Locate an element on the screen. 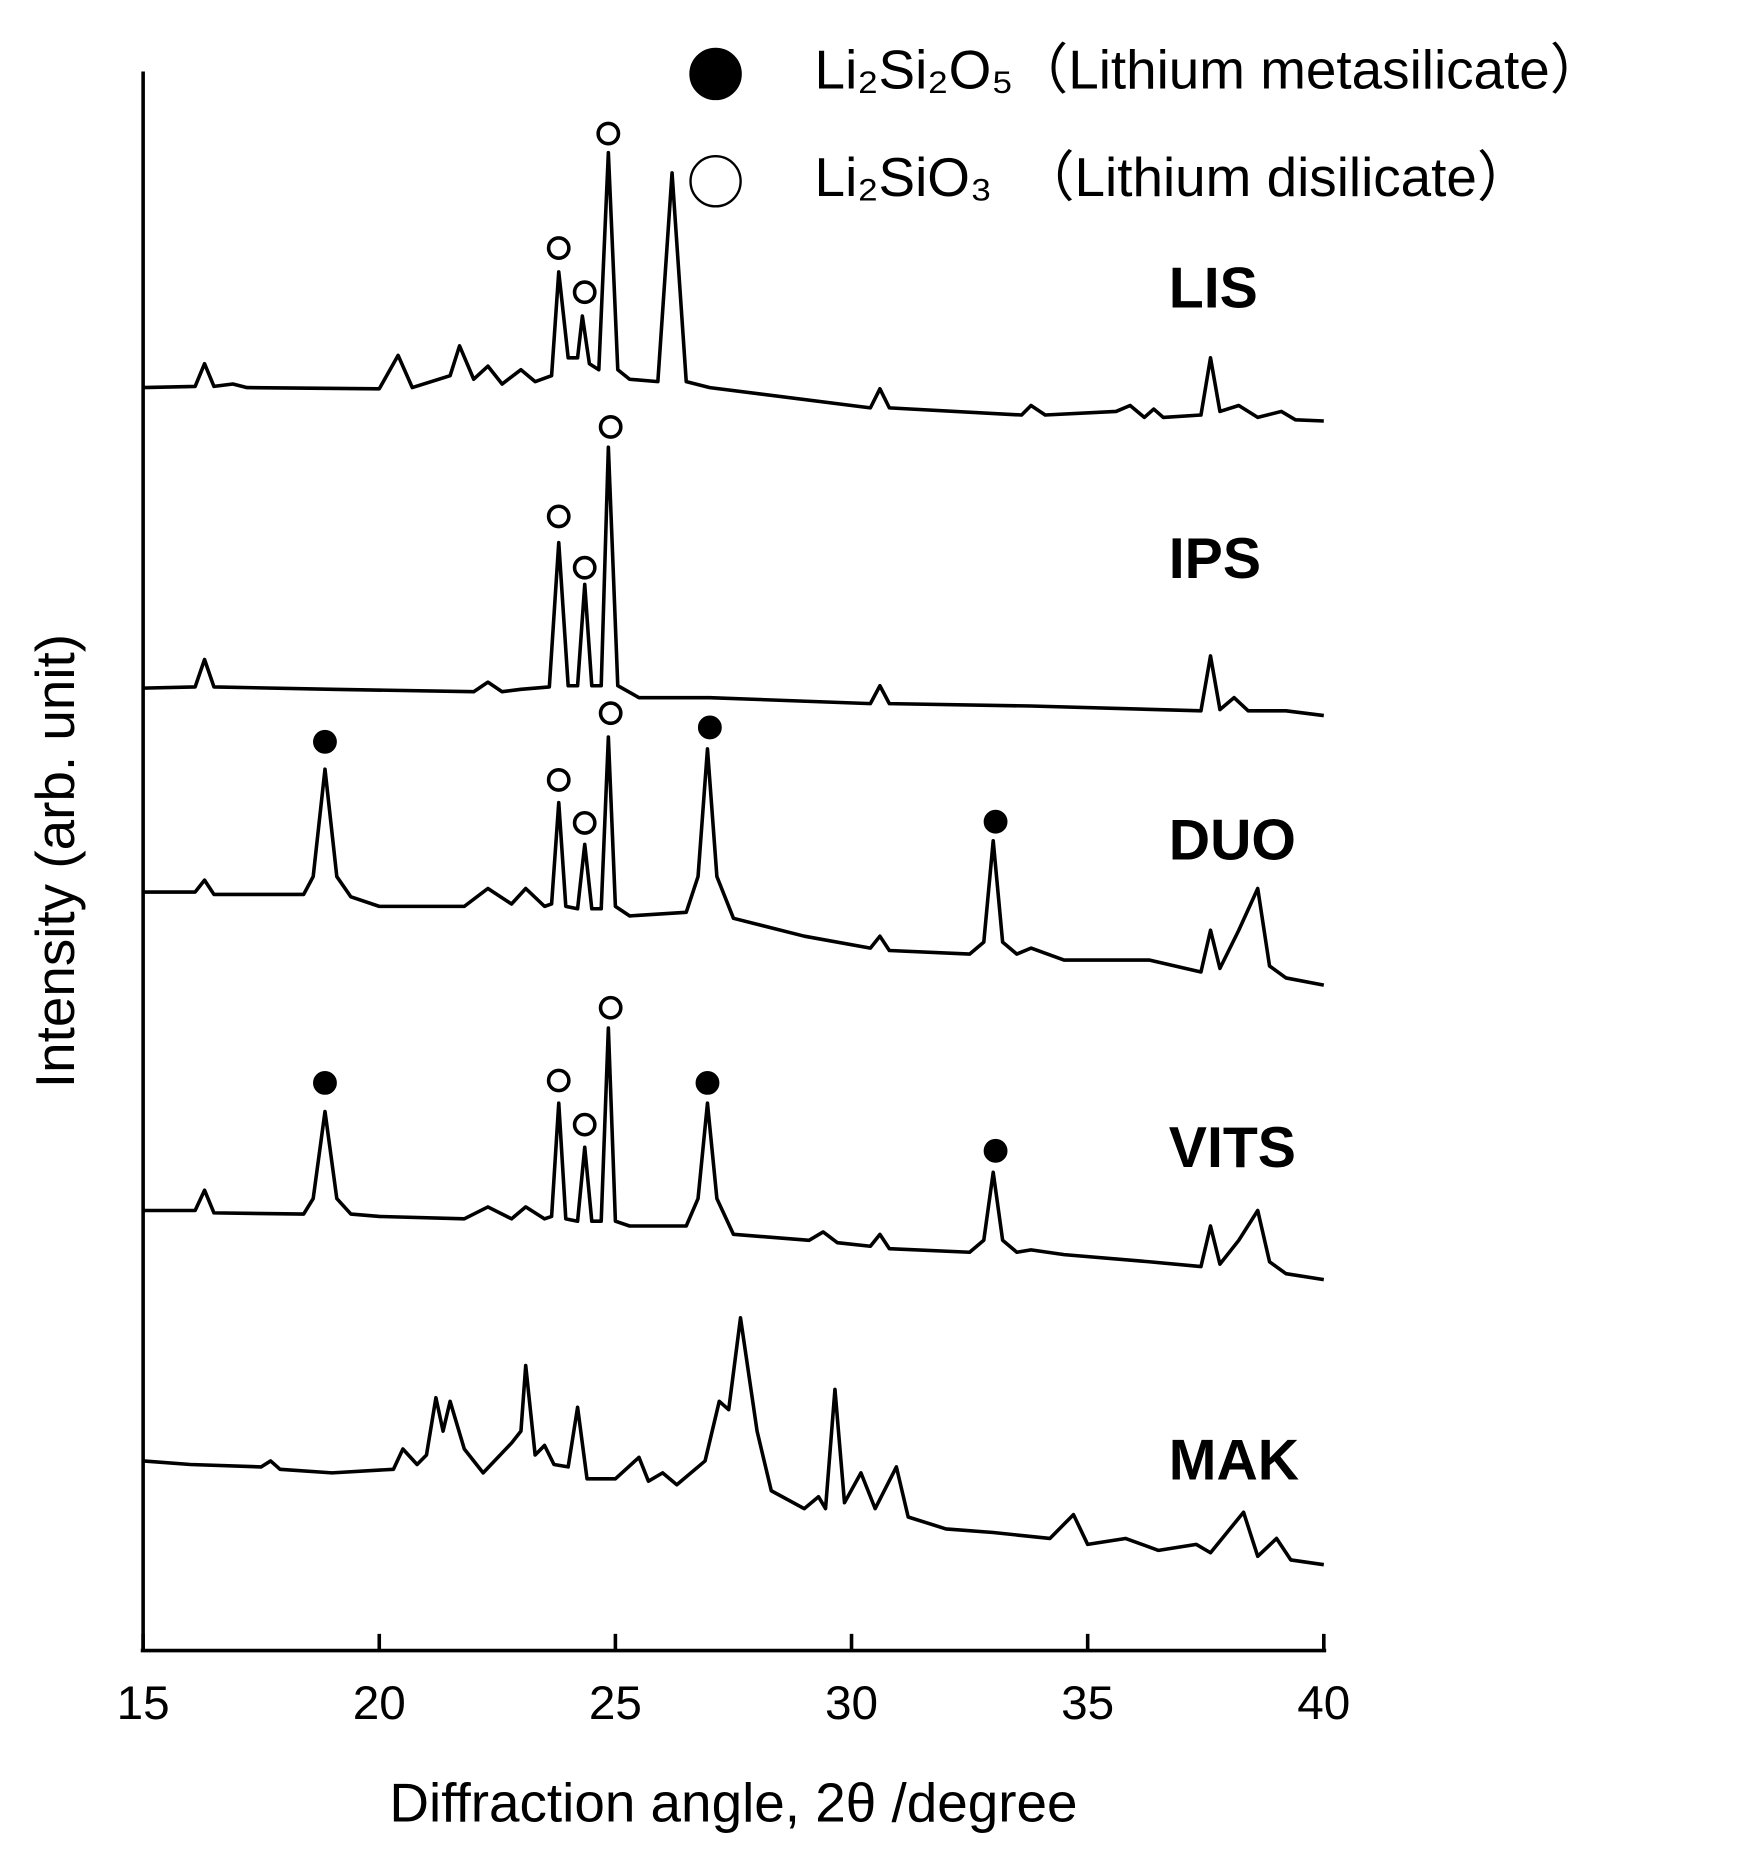  x-tick-label: 15 is located at coordinates (143, 1703).